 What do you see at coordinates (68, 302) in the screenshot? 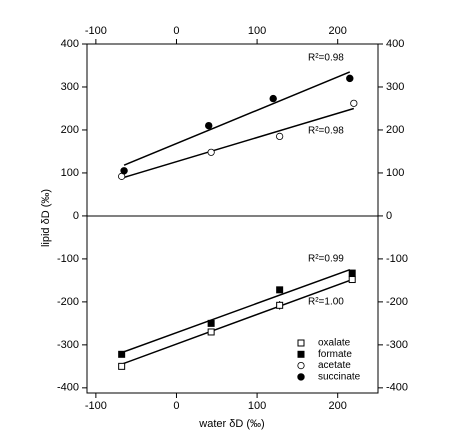
I see `y-tick-label: -200` at bounding box center [68, 302].